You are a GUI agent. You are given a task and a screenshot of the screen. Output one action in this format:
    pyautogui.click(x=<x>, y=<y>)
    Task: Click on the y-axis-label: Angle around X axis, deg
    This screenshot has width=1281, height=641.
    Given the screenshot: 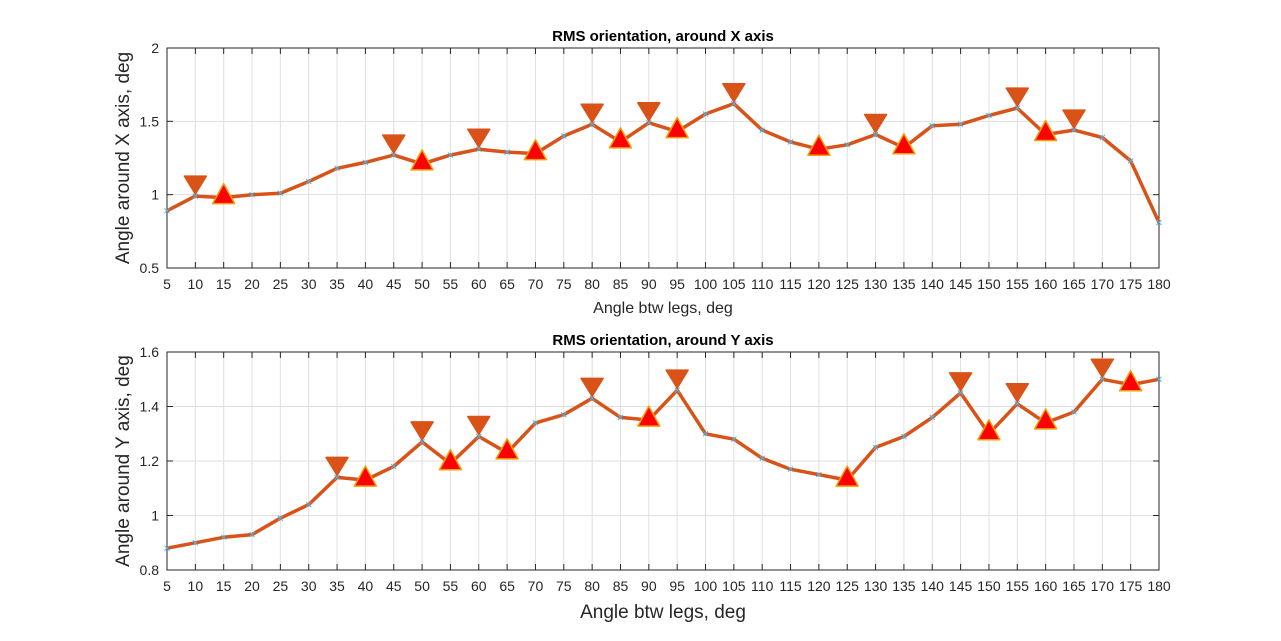 What is the action you would take?
    pyautogui.click(x=123, y=158)
    